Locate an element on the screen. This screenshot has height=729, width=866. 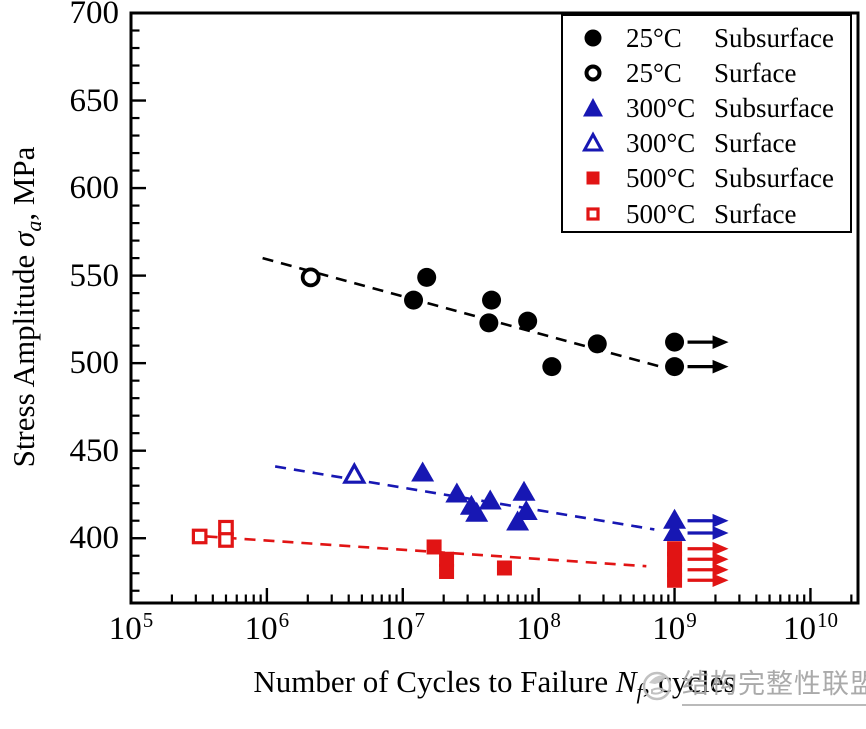
x-tick-label: 105 is located at coordinates (131, 630).